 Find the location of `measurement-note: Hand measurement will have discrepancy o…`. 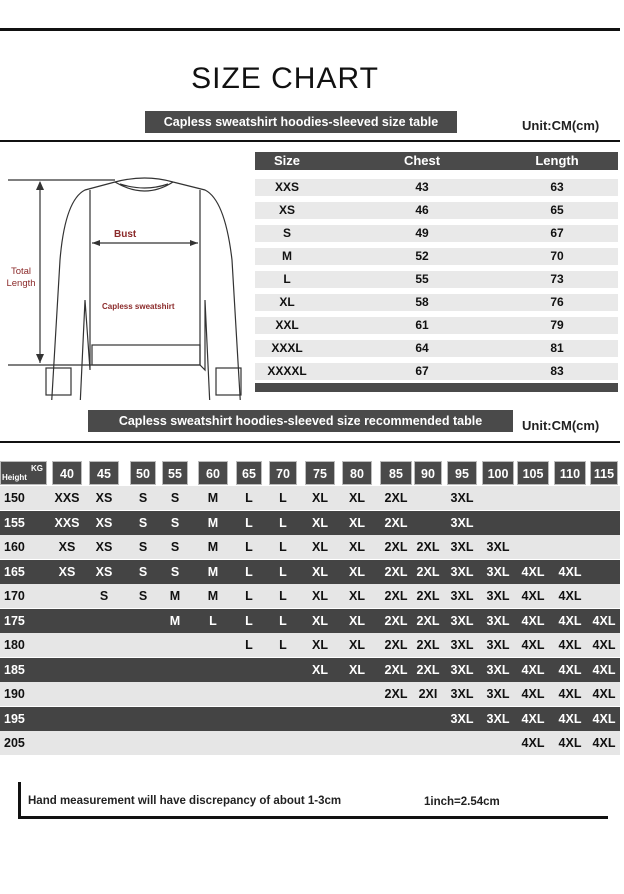

measurement-note: Hand measurement will have discrepancy o… is located at coordinates (185, 801).